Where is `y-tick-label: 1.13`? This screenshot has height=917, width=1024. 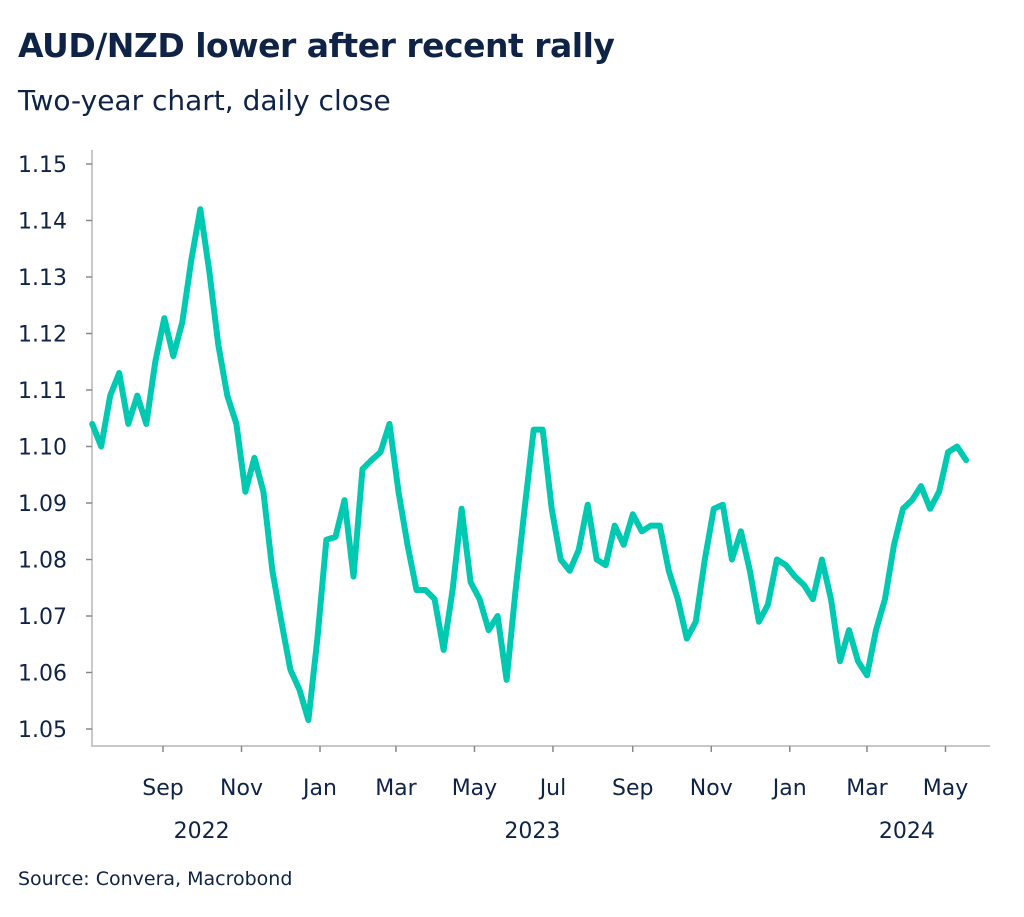
y-tick-label: 1.13 is located at coordinates (42, 278).